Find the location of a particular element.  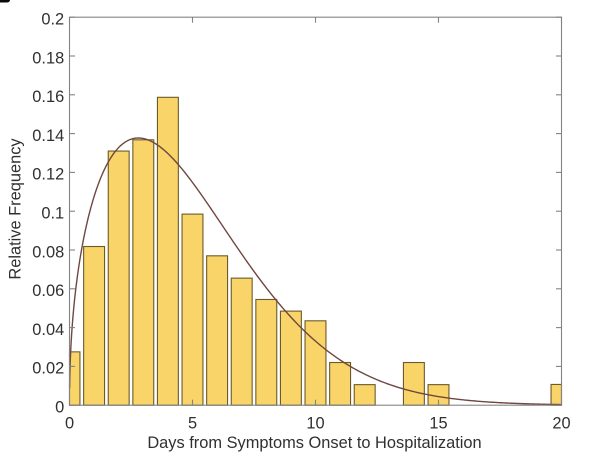

svg-text: 10 is located at coordinates (315, 423).